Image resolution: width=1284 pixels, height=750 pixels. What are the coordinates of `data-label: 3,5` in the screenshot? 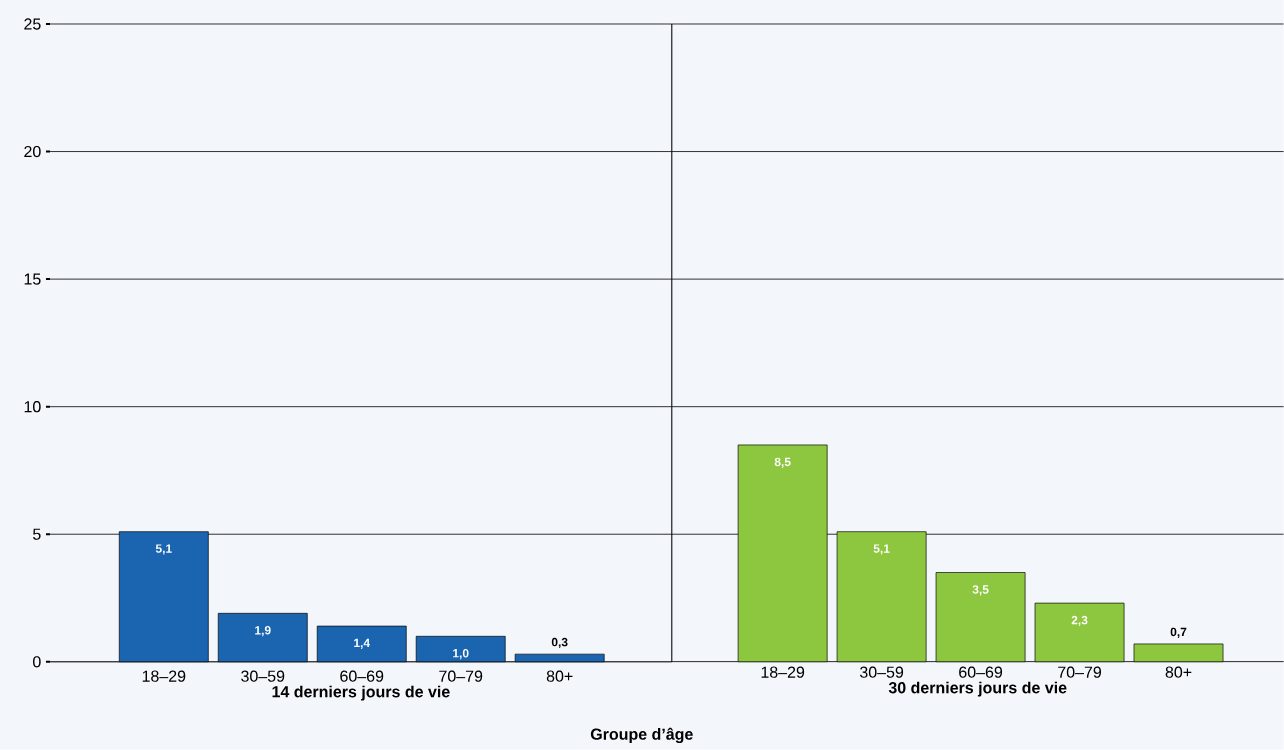 It's located at (980, 590).